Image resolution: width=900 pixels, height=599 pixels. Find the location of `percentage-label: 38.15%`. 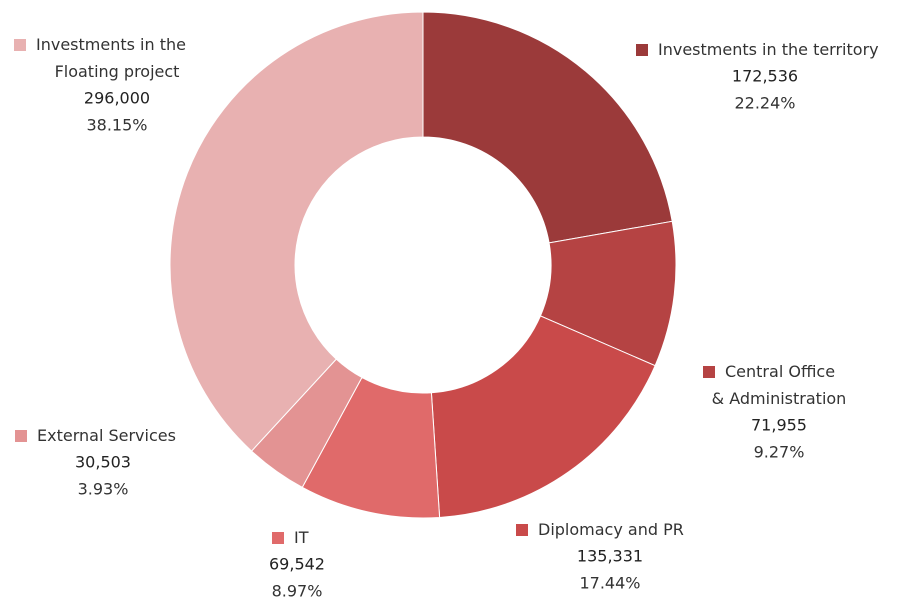

percentage-label: 38.15% is located at coordinates (116, 125).